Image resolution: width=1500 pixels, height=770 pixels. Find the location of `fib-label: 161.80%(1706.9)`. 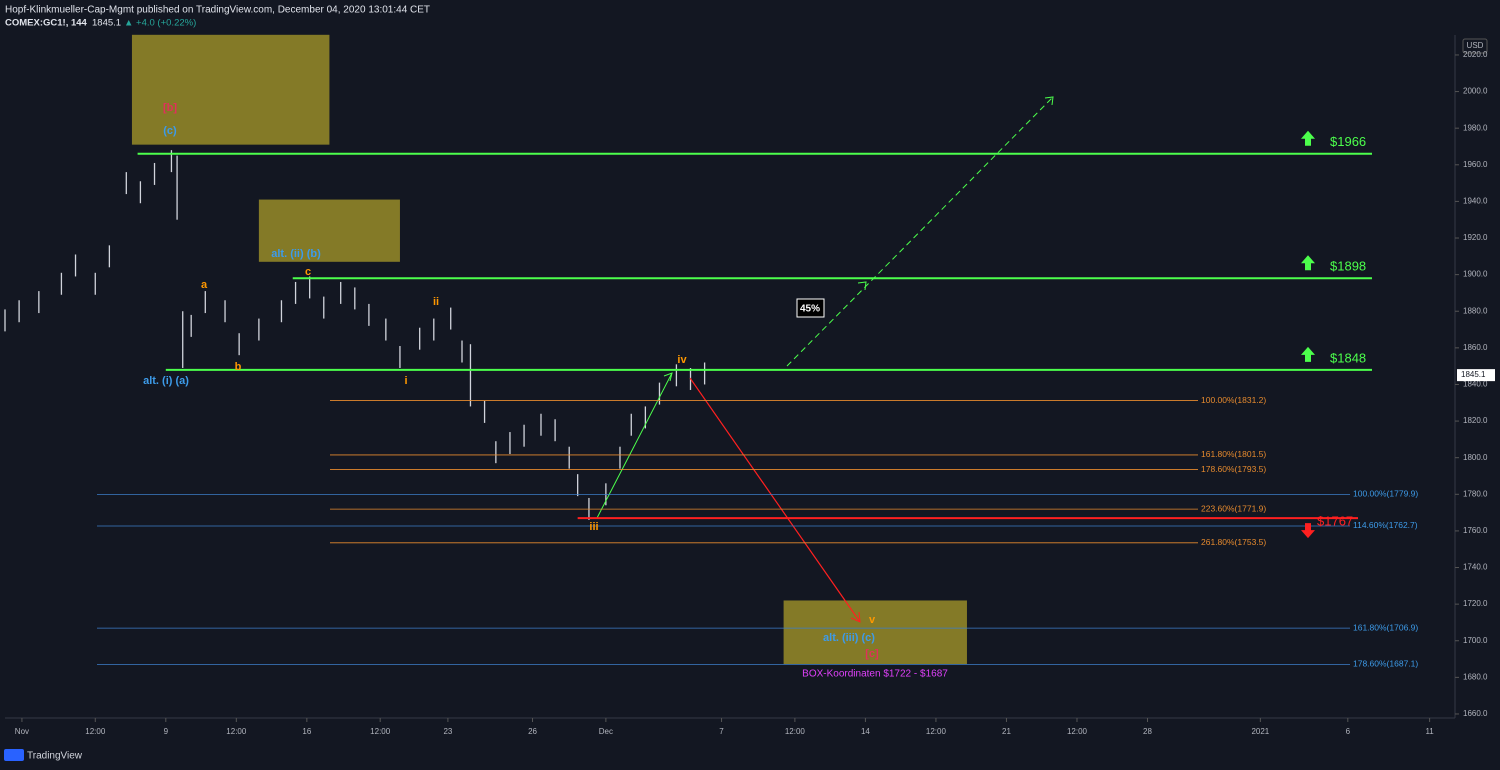

fib-label: 161.80%(1706.9) is located at coordinates (1385, 627).